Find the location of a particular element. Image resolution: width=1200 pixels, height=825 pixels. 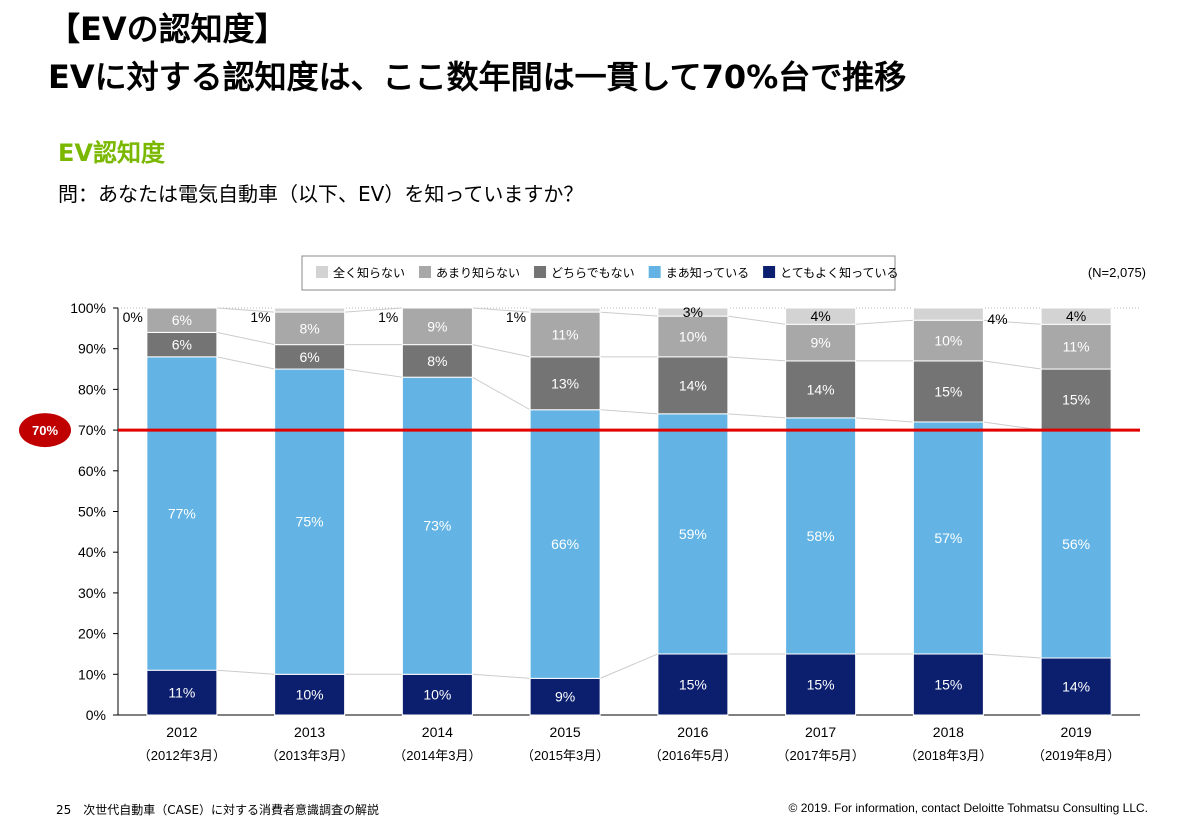

data-label: 57% is located at coordinates (948, 538).